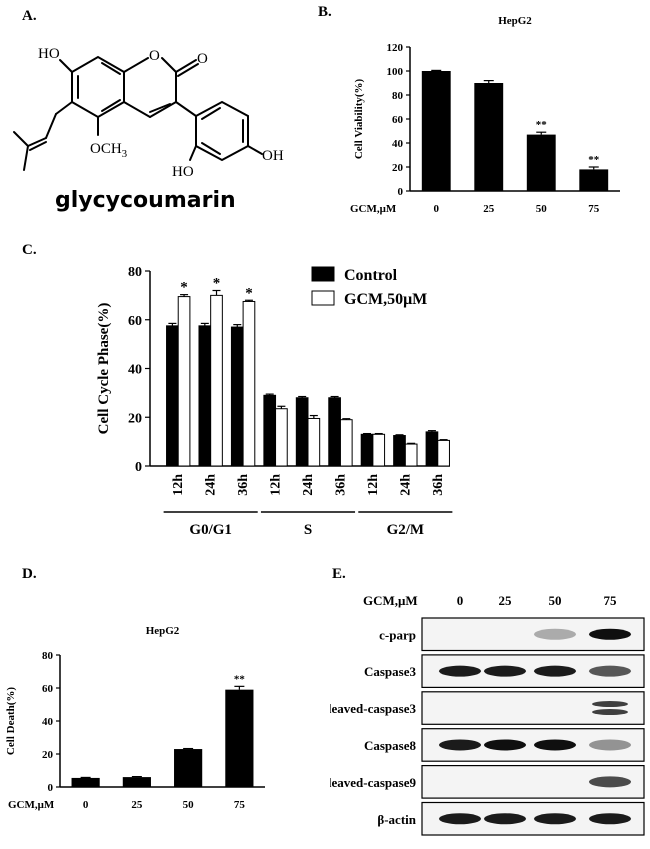  What do you see at coordinates (178, 485) in the screenshot?
I see `x-tick-label: 12h` at bounding box center [178, 485].